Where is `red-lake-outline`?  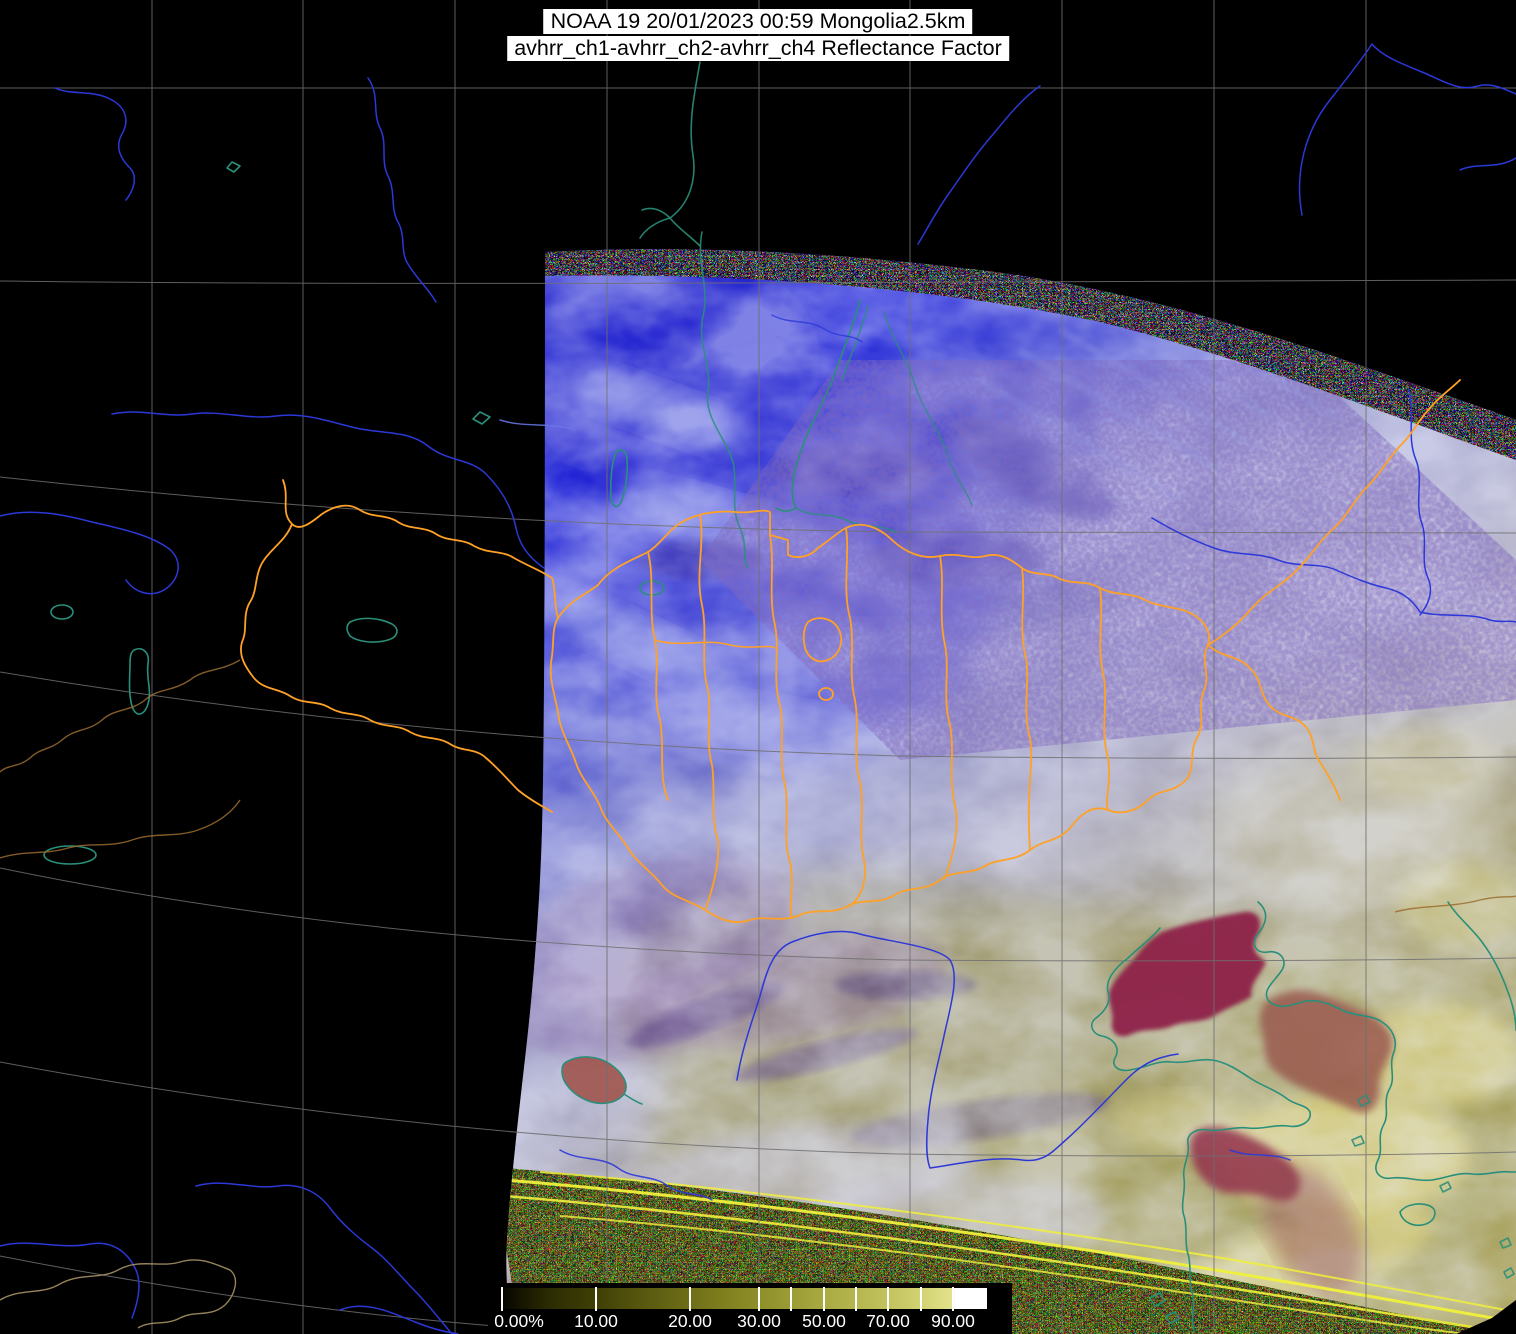 red-lake-outline is located at coordinates (594, 1080).